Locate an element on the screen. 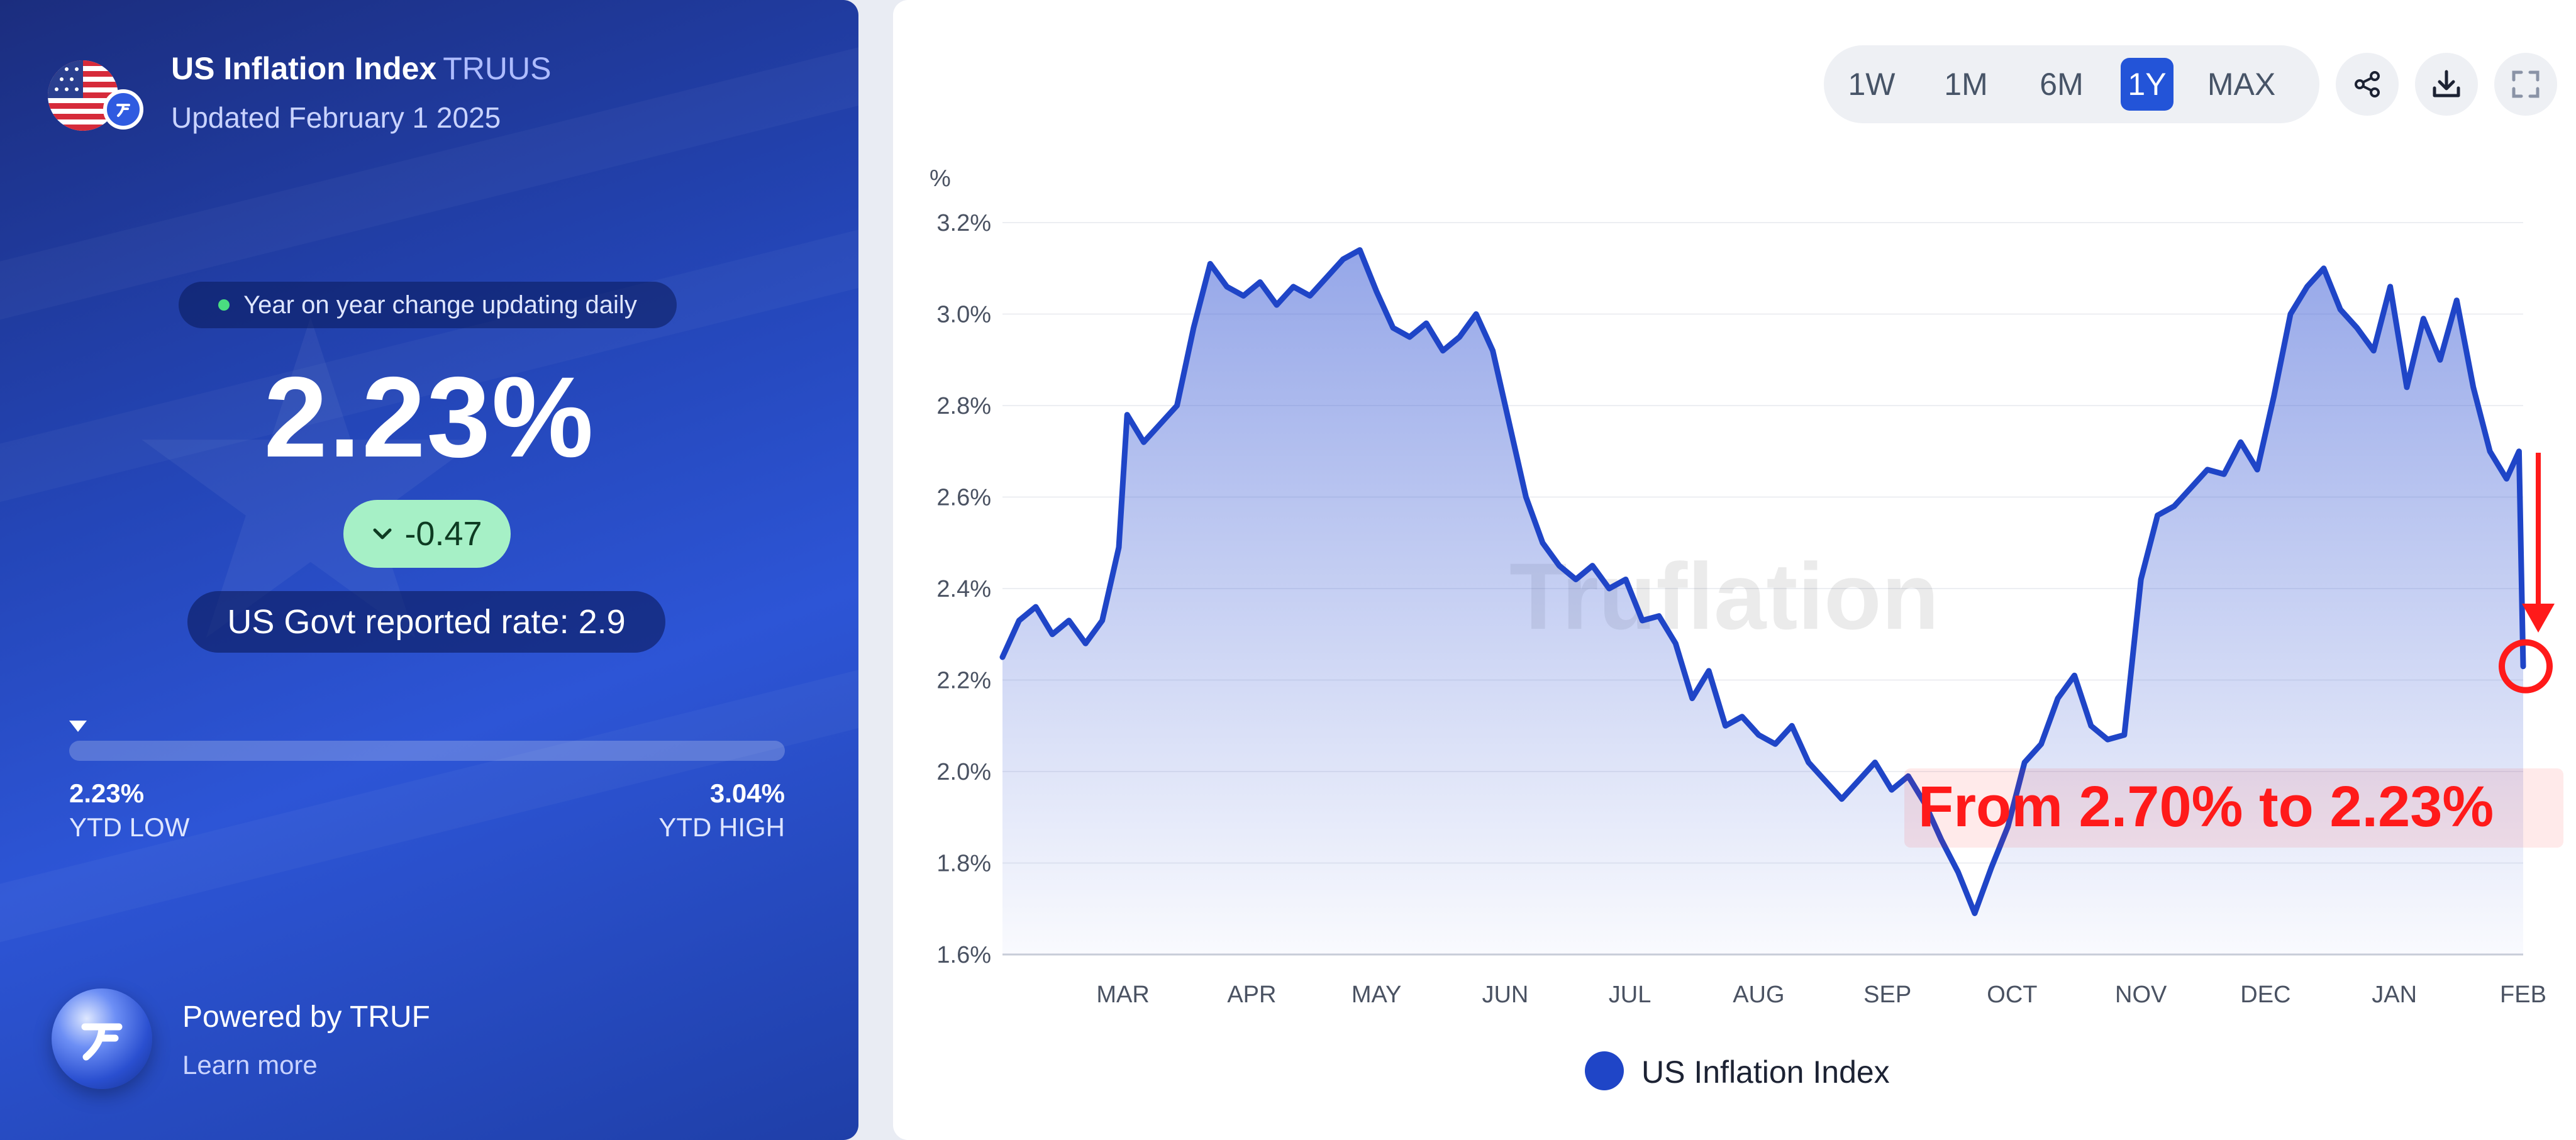  y-tick-label: 3.2% is located at coordinates (963, 223).